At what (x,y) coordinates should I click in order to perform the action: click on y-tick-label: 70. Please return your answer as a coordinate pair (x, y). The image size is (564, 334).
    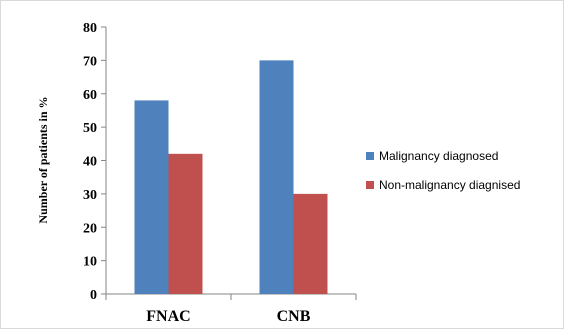
    Looking at the image, I should click on (90, 61).